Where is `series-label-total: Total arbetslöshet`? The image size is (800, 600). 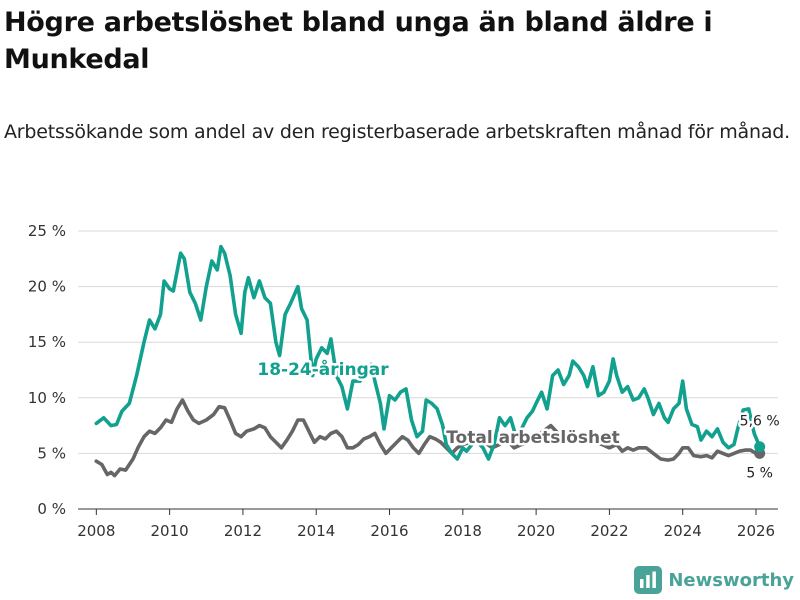
series-label-total: Total arbetslöshet is located at coordinates (533, 438).